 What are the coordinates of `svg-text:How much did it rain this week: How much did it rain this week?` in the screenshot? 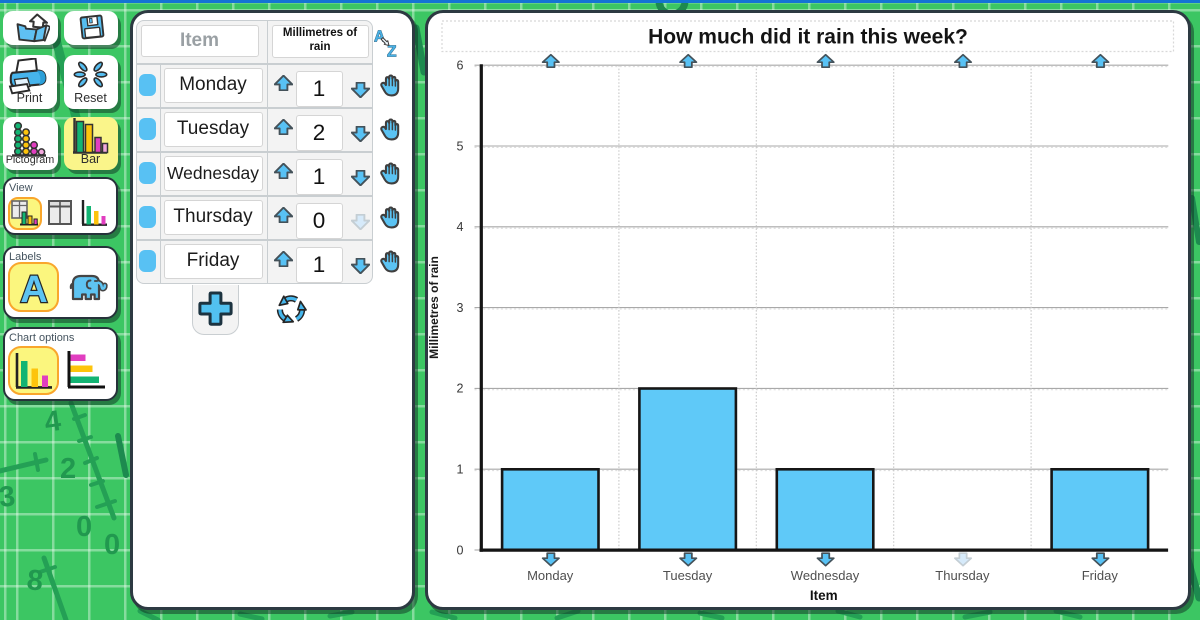 It's located at (808, 37).